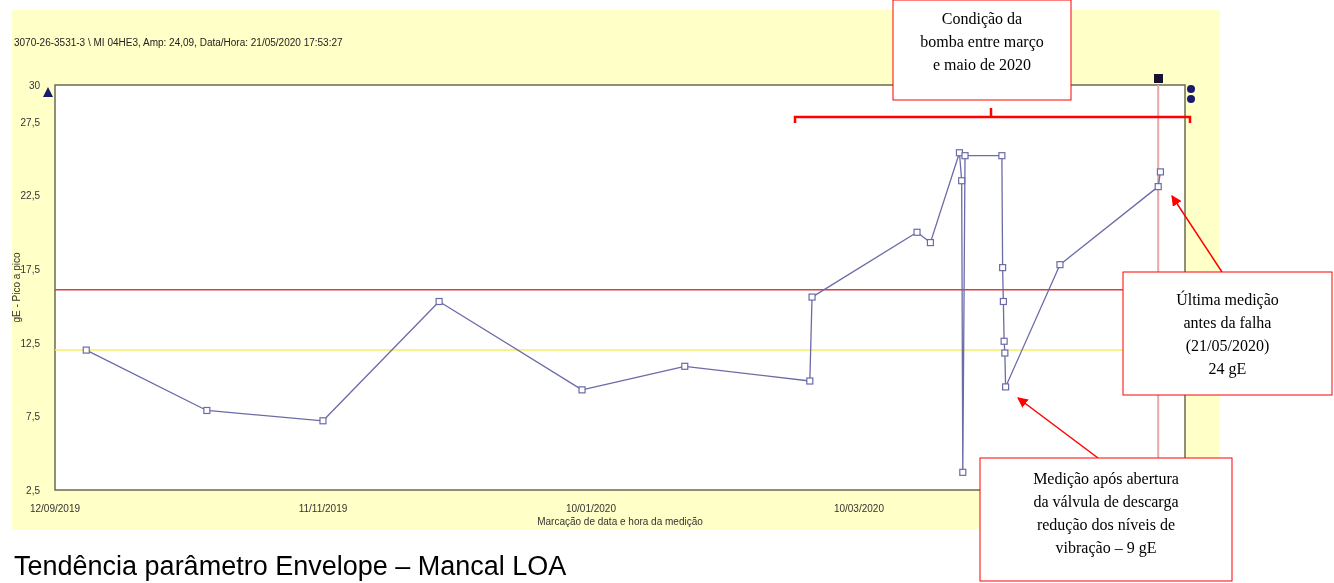 This screenshot has height=583, width=1334. What do you see at coordinates (33, 417) in the screenshot?
I see `y-tick-label: 7,5` at bounding box center [33, 417].